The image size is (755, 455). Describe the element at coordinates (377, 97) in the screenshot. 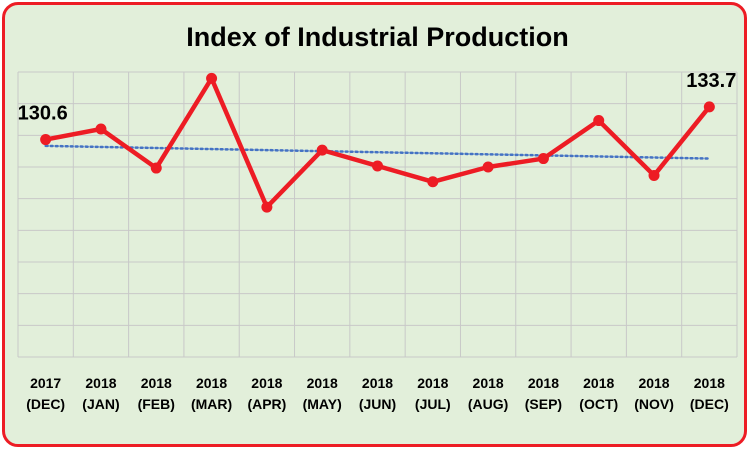

I see `data-labels: 130.6 133.7` at that location.